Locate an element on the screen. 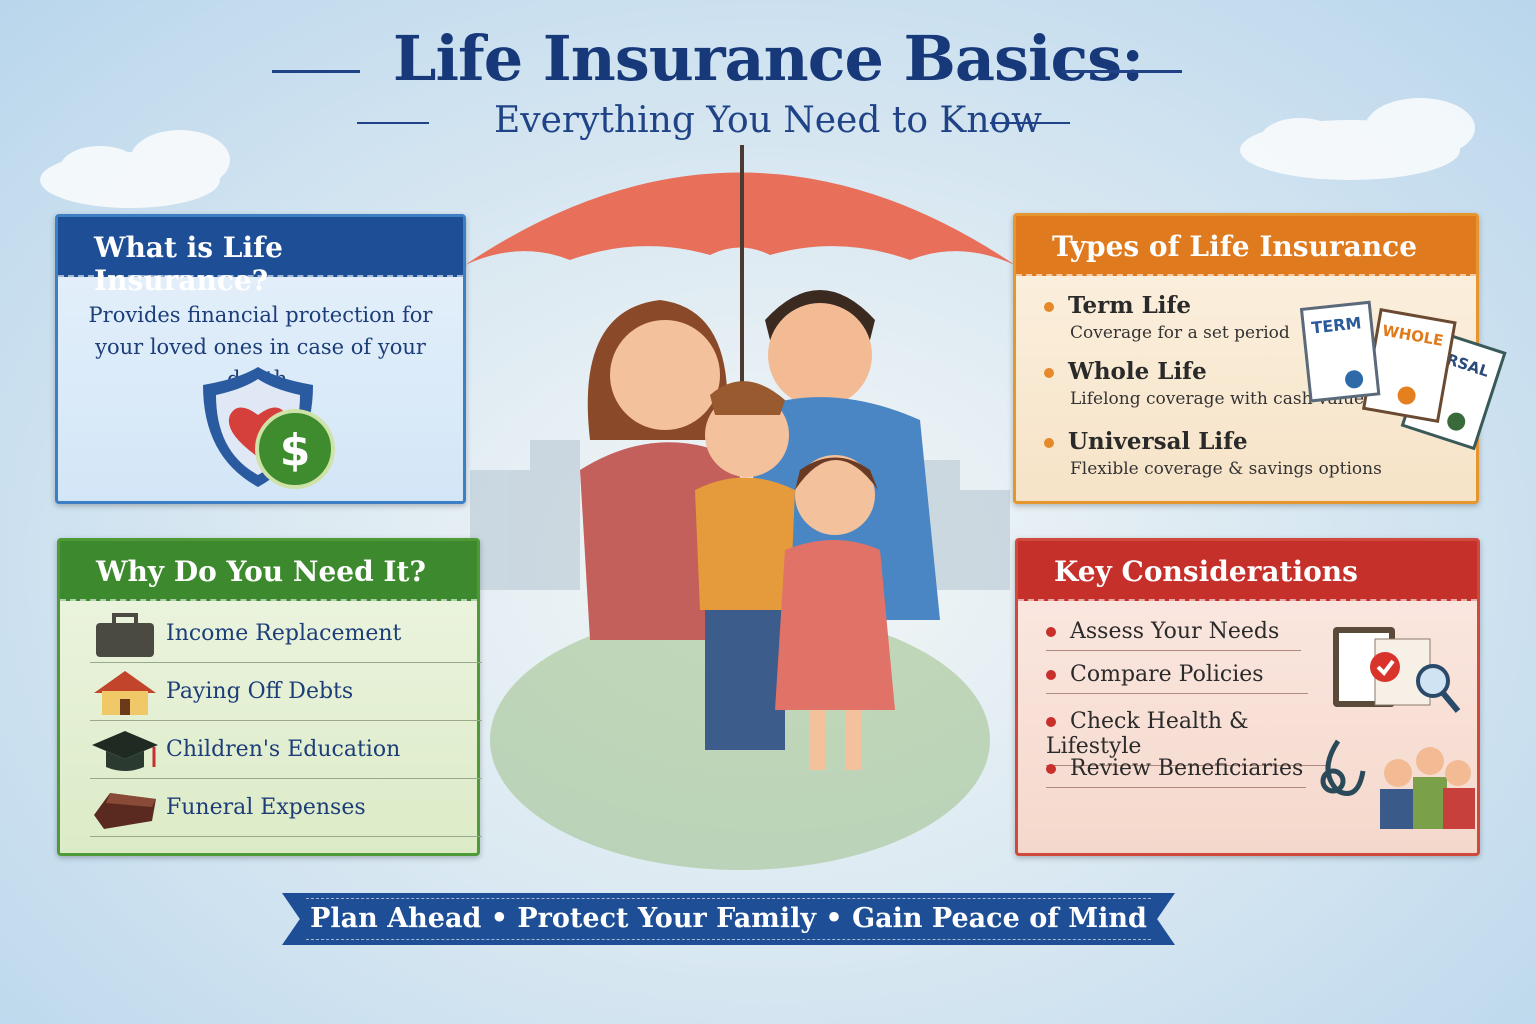 The height and width of the screenshot is (1024, 1536). consideration-label: Assess Your Needs is located at coordinates (1175, 631).